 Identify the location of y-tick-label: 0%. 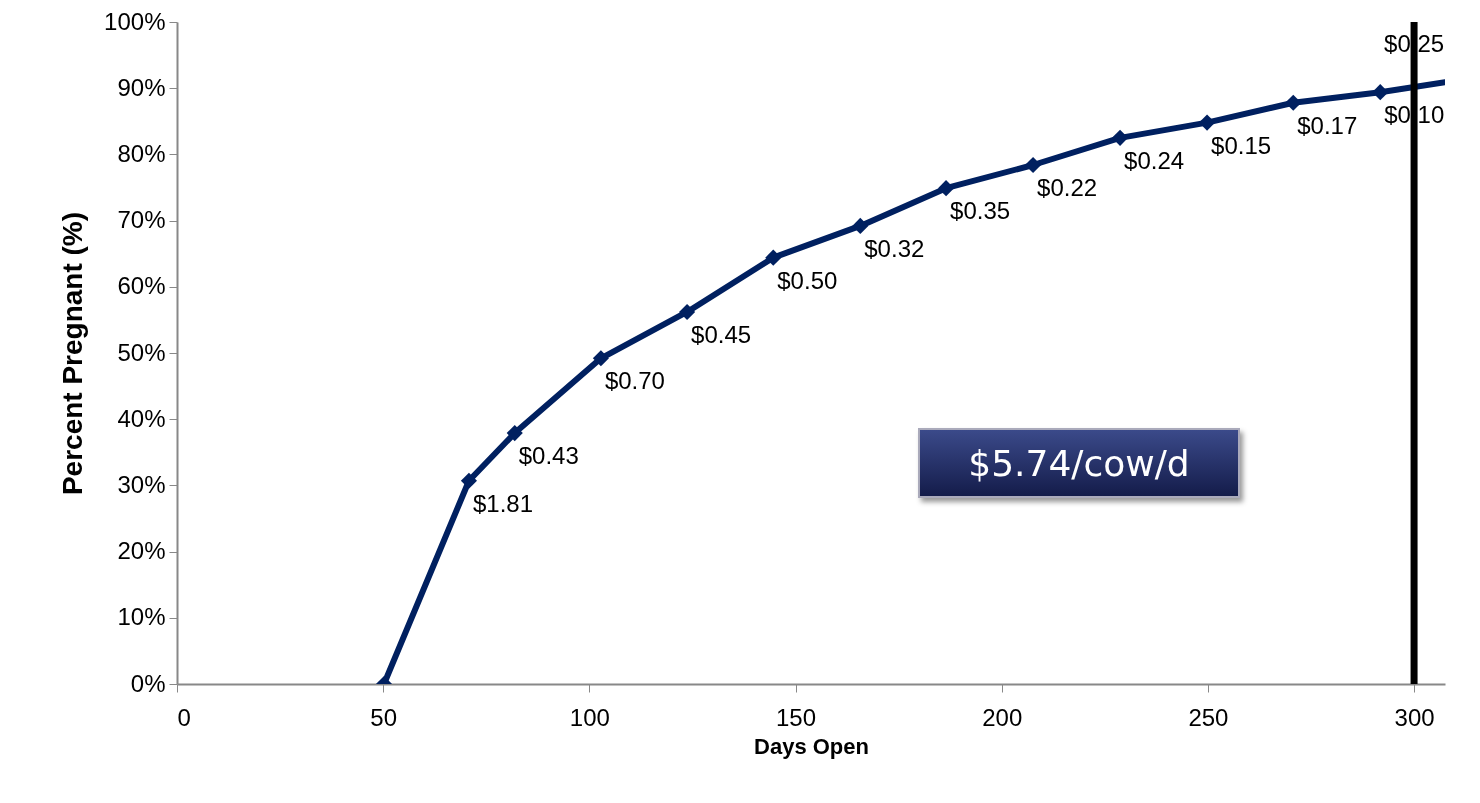
(148, 683).